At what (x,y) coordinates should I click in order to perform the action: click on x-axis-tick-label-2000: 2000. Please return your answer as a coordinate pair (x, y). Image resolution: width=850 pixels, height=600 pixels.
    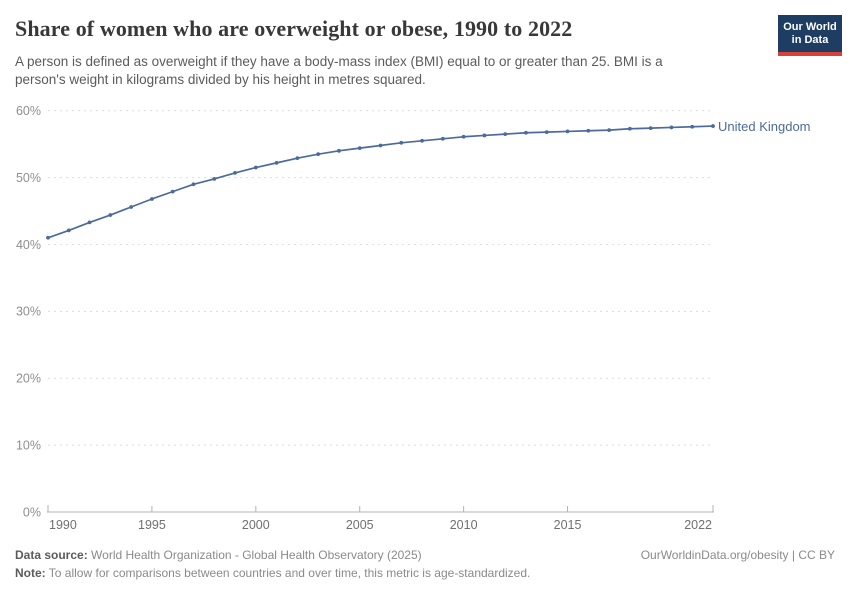
    Looking at the image, I should click on (256, 525).